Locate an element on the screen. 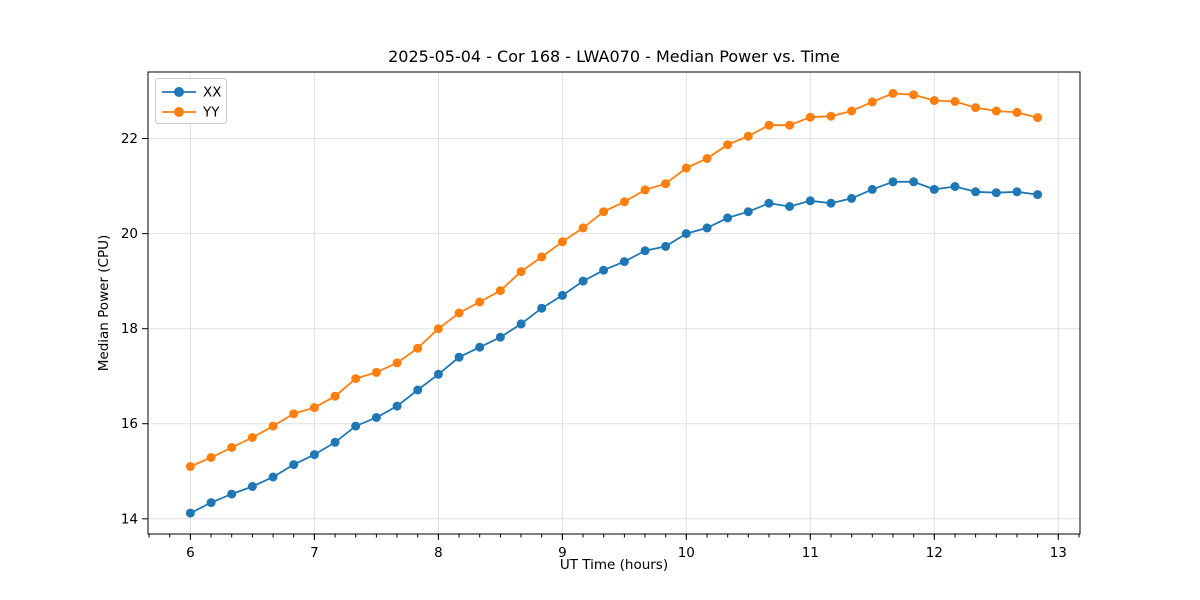 The image size is (1200, 600). legend-label-yy: YY is located at coordinates (211, 113).